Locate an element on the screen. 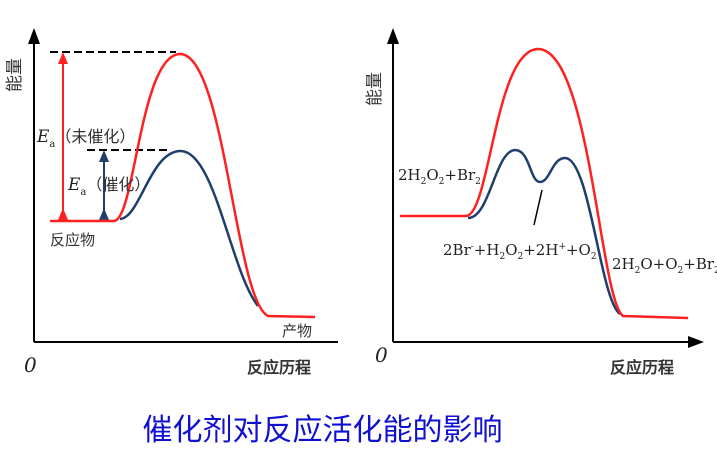  ea-uncatalyzed-label: Ea（未催化） is located at coordinates (85, 138).